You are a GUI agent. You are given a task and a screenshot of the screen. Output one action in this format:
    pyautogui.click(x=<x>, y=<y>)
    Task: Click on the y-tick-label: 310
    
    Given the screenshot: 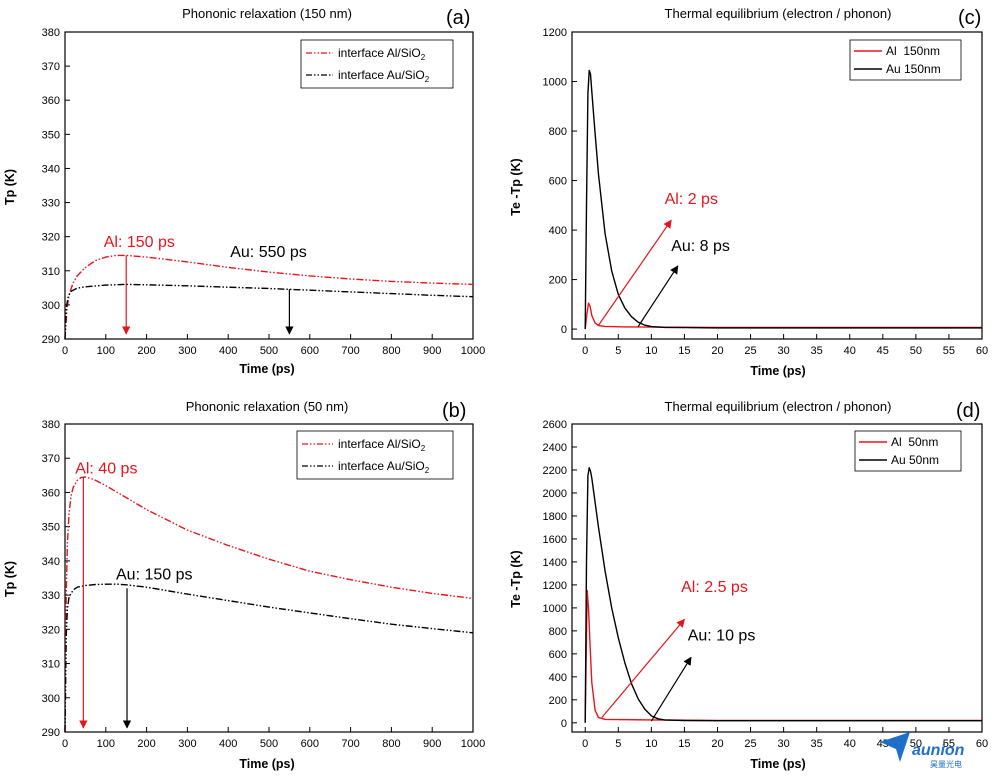 What is the action you would take?
    pyautogui.click(x=51, y=272)
    